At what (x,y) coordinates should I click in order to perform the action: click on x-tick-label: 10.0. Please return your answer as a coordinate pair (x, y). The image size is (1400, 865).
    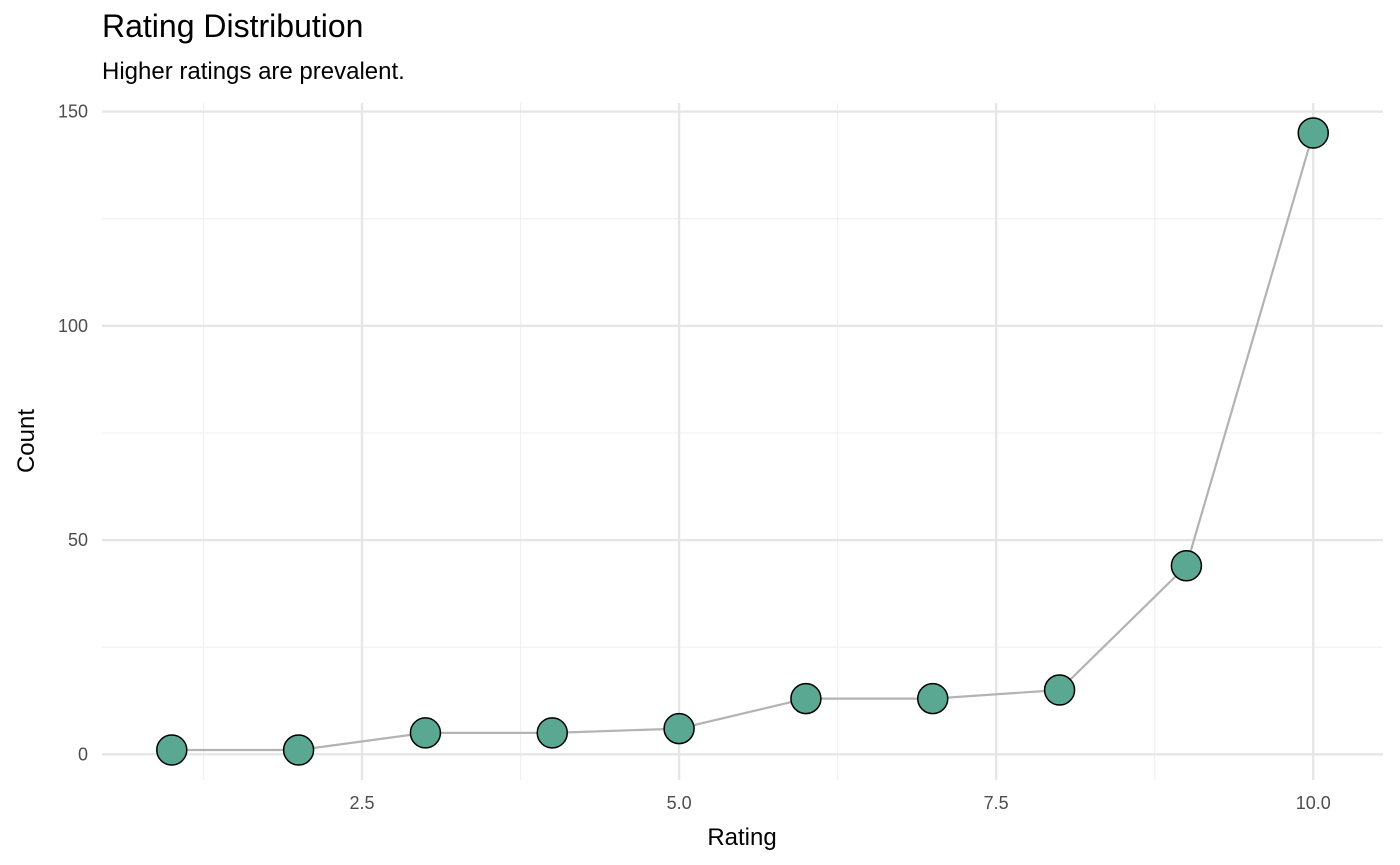
    Looking at the image, I should click on (1313, 803).